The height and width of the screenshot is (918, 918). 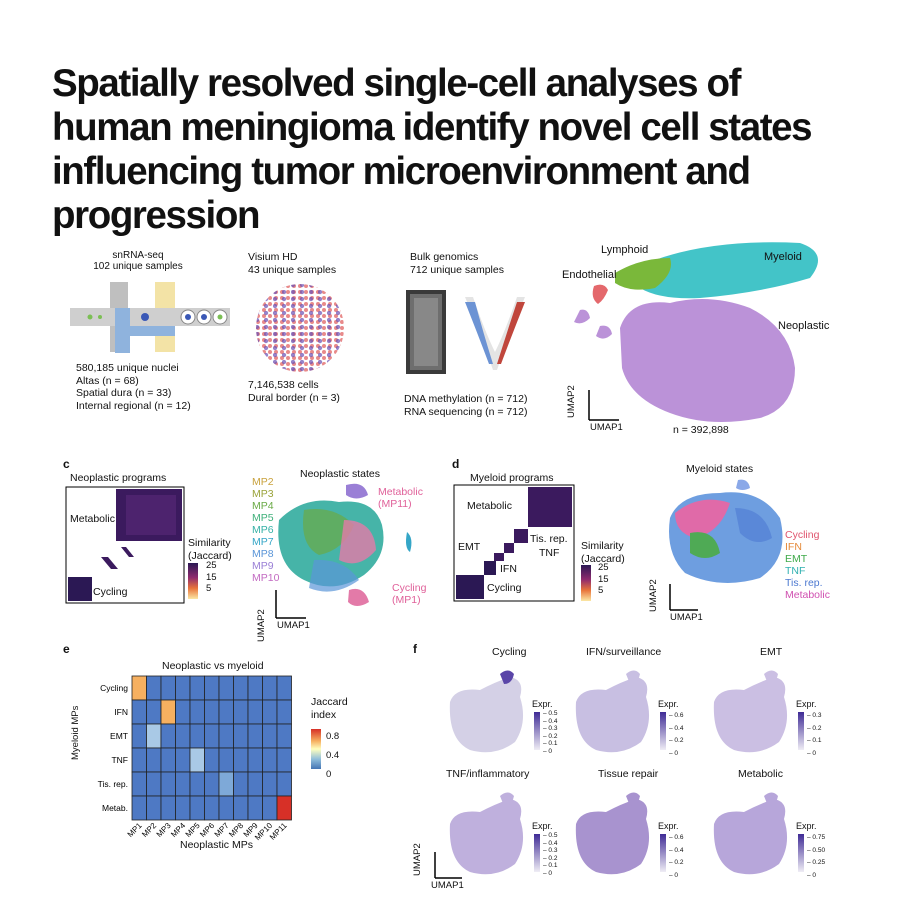 I want to click on title-line: influencing tumor microenvironment and, so click(x=401, y=171).